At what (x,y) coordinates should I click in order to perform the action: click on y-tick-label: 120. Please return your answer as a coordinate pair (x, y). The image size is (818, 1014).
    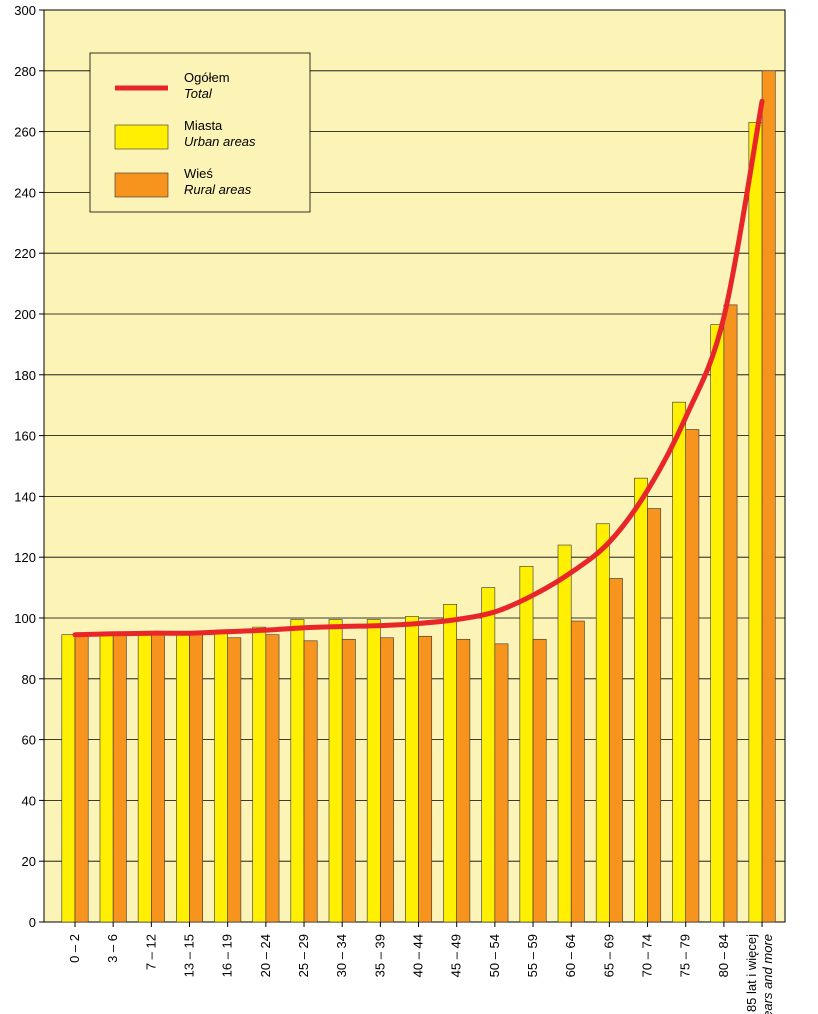
    Looking at the image, I should click on (25, 557).